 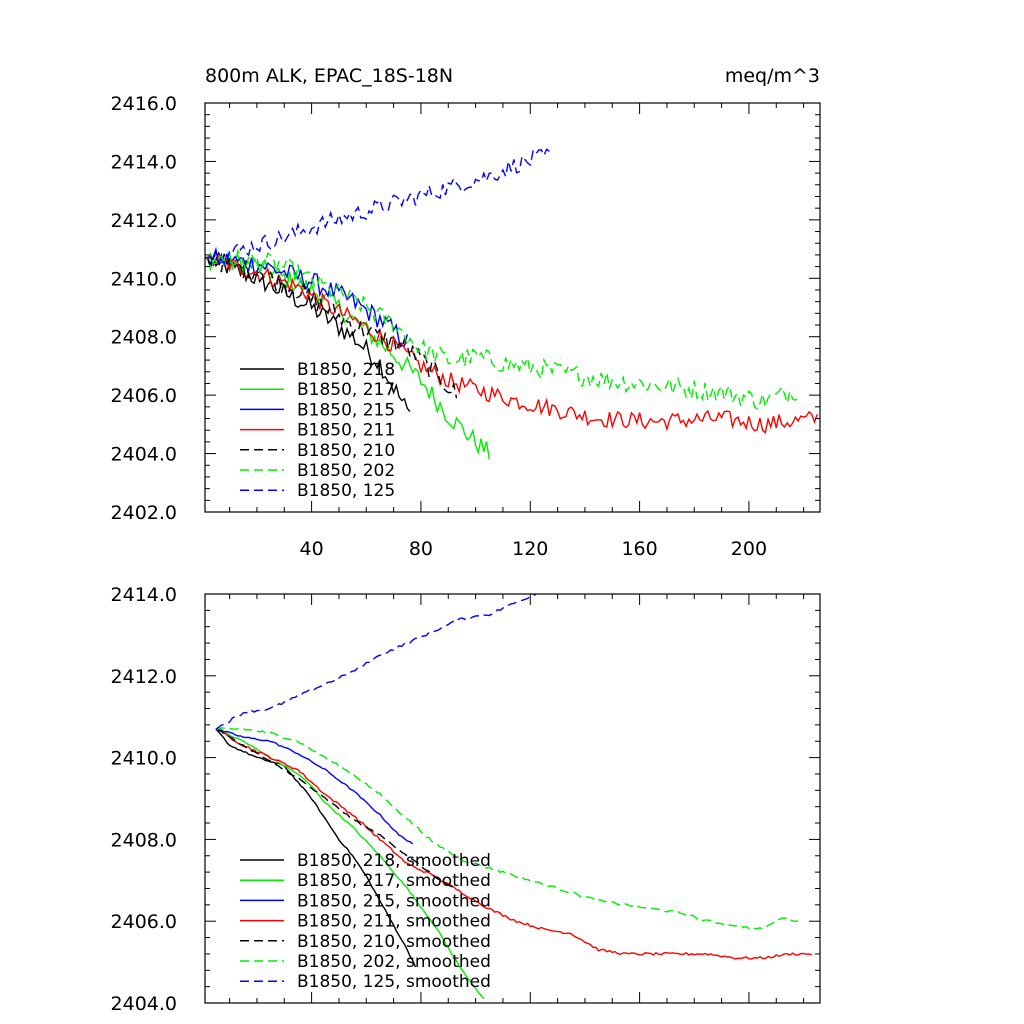 I want to click on x-tick-label: 40, so click(x=312, y=549).